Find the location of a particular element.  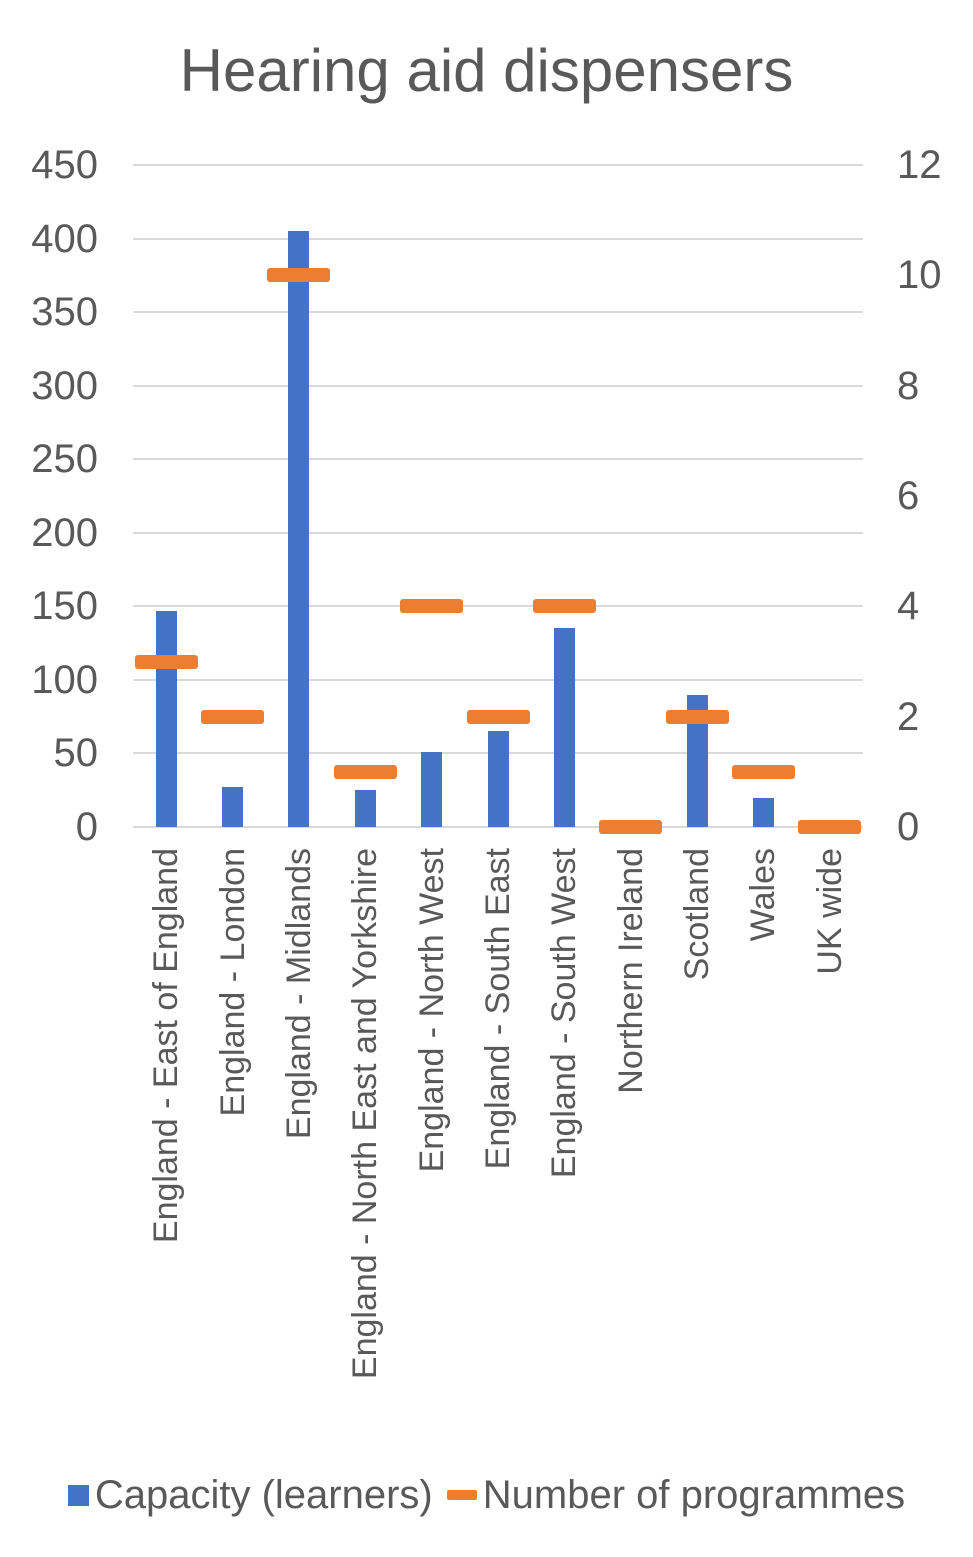

x-category-label: England - North West is located at coordinates (431, 1010).